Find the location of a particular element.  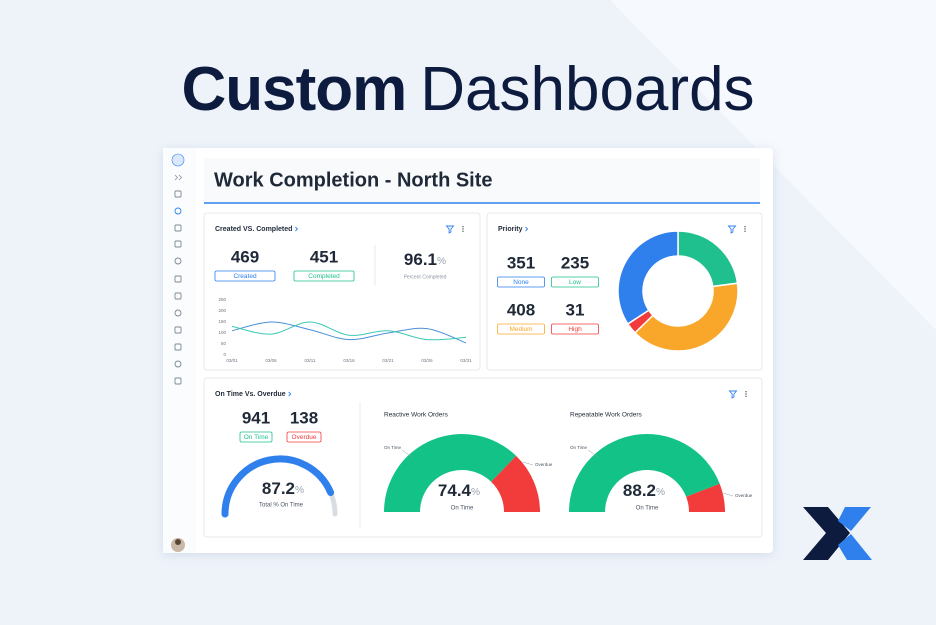

gauge-fill is located at coordinates (278, 486).